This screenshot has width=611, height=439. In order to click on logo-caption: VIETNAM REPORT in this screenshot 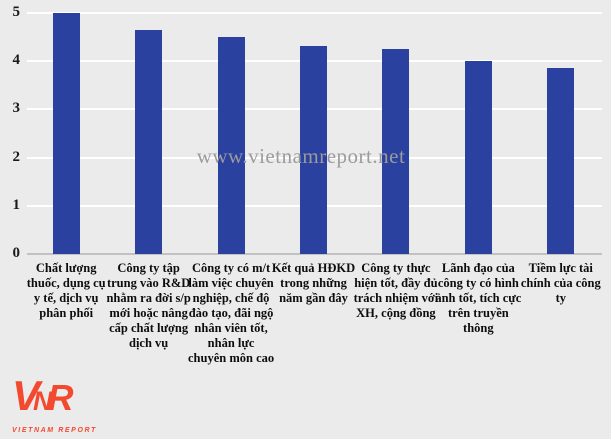, I will do `click(54, 430)`.